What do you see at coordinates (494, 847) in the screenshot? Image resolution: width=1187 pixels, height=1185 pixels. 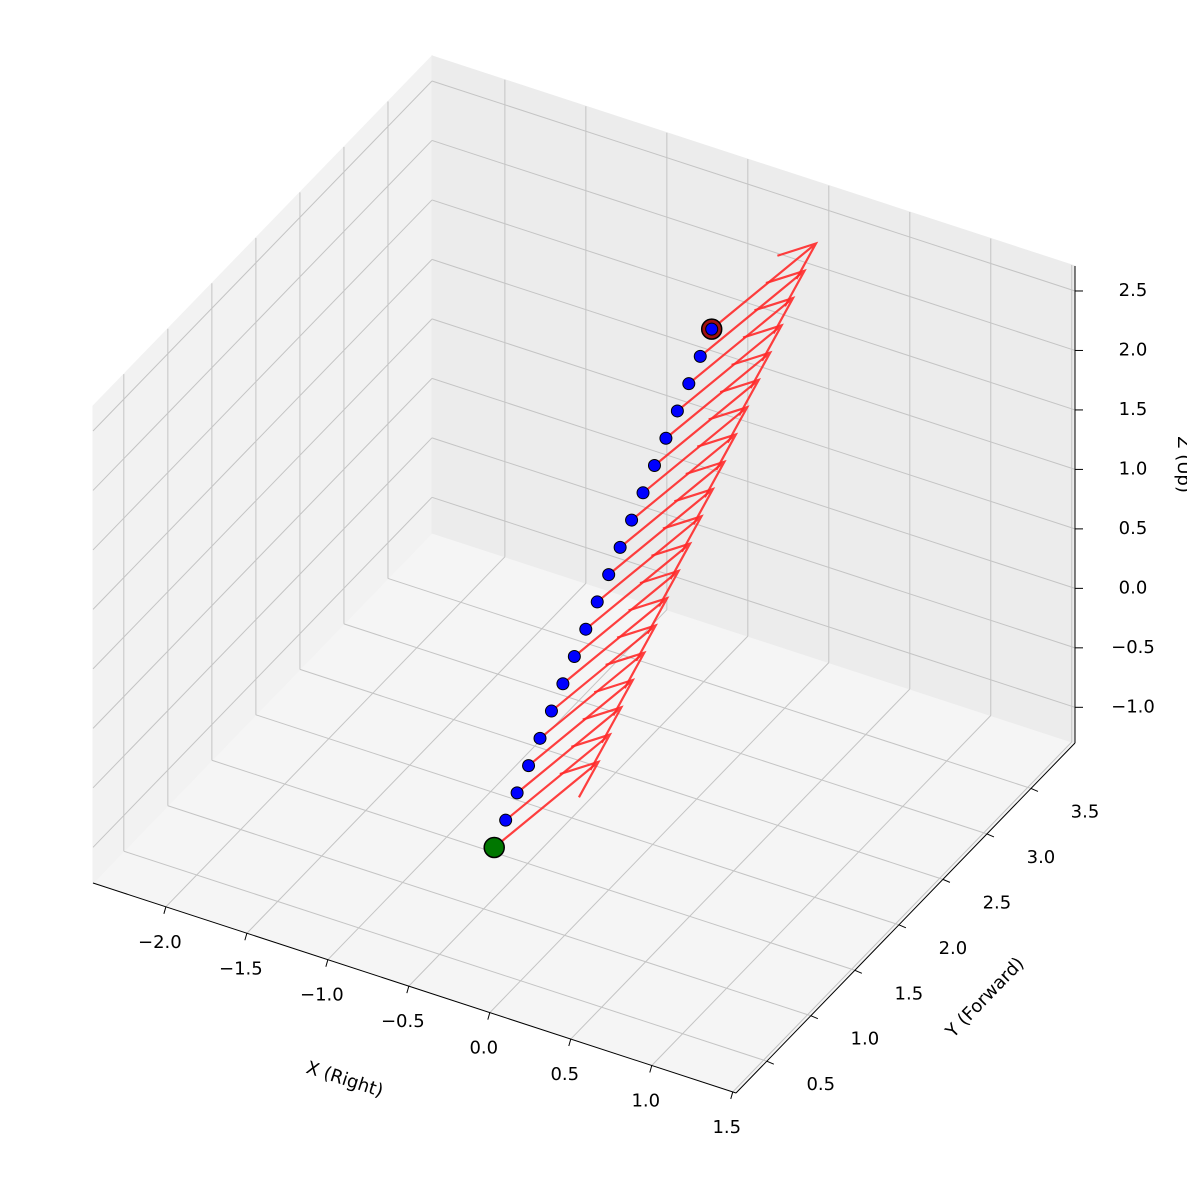 I see `start-marker` at bounding box center [494, 847].